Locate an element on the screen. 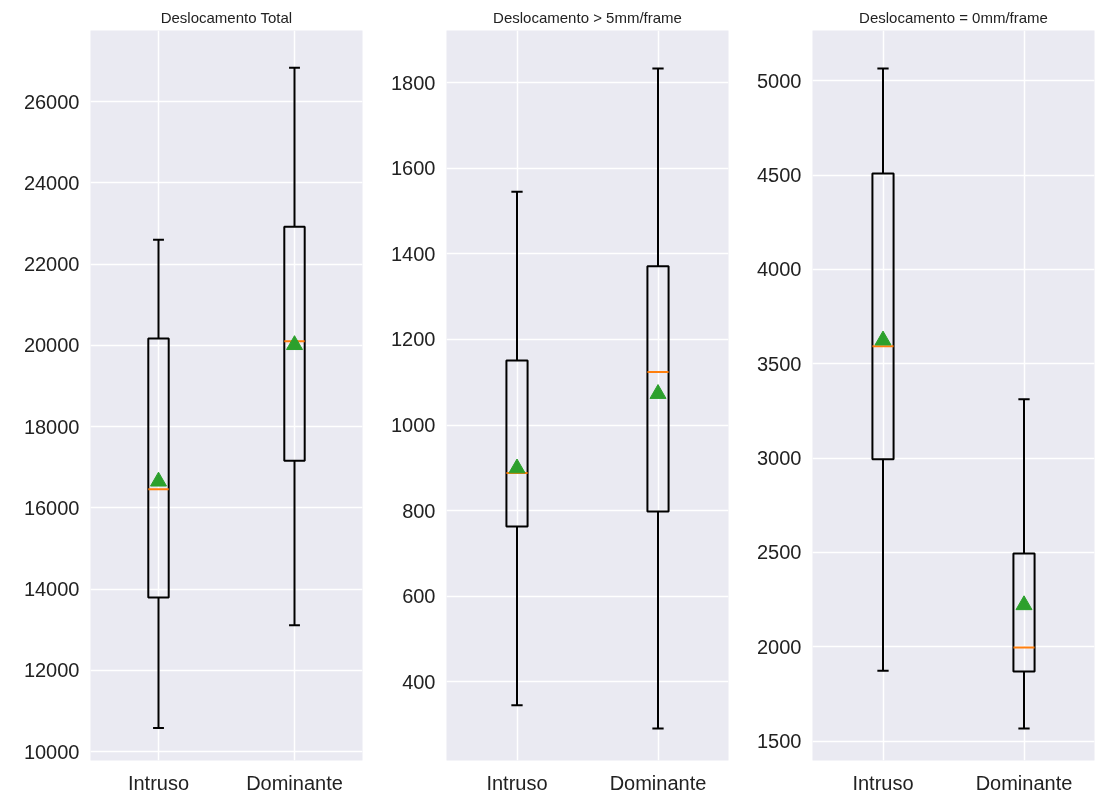 Image resolution: width=1099 pixels, height=812 pixels. y-tick-label: 1500 is located at coordinates (779, 741).